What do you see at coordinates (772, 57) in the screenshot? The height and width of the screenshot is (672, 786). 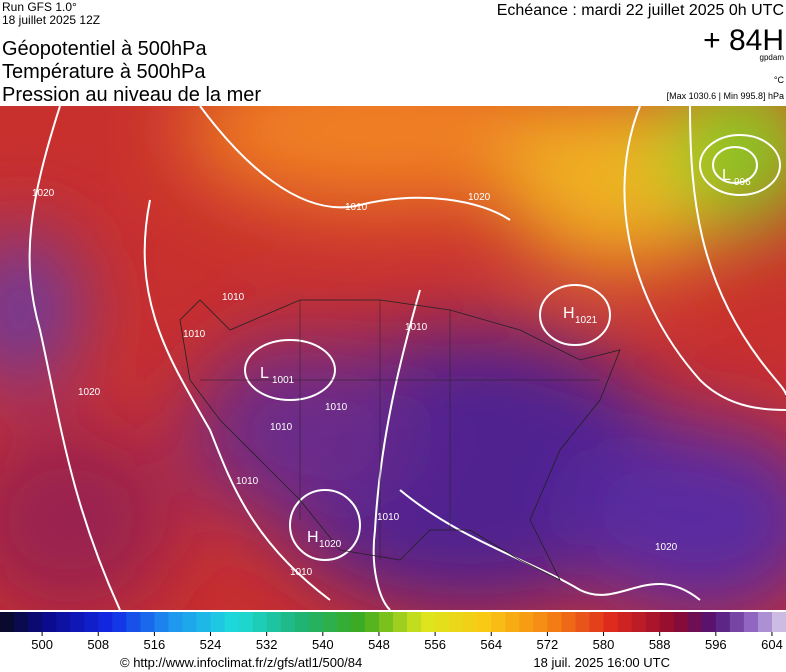 I see `unit: gpdam` at bounding box center [772, 57].